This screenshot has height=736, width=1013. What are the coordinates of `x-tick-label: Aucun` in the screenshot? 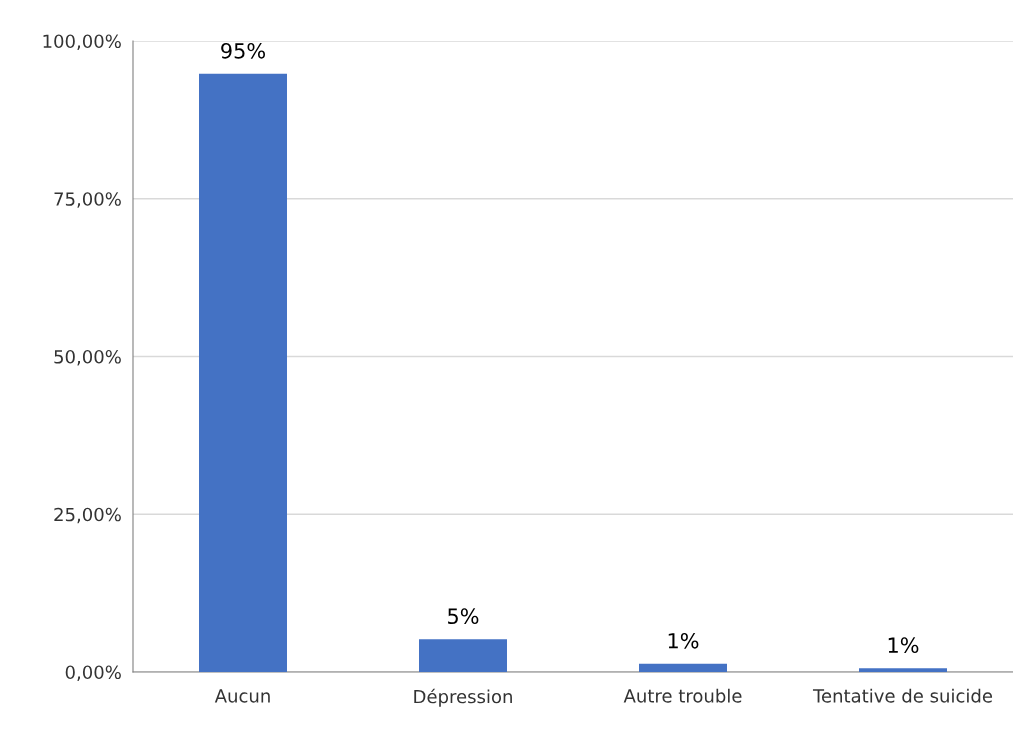 It's located at (242, 696).